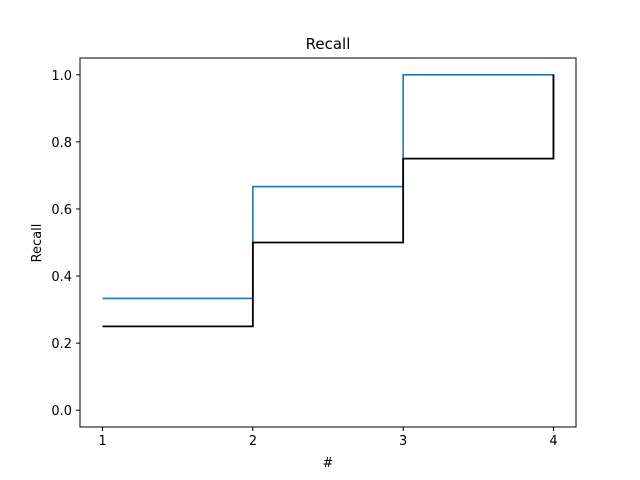 The width and height of the screenshot is (640, 480). Describe the element at coordinates (61, 411) in the screenshot. I see `y-tick-label: 0.0` at that location.